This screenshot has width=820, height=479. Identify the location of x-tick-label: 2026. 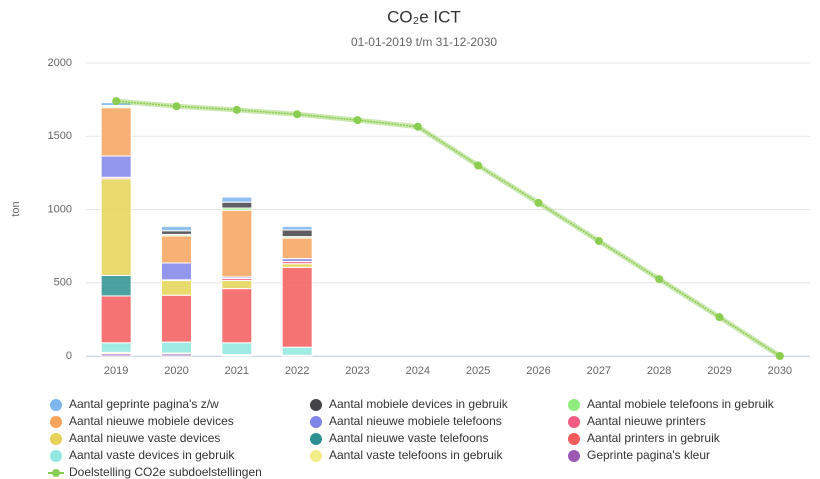
(538, 371).